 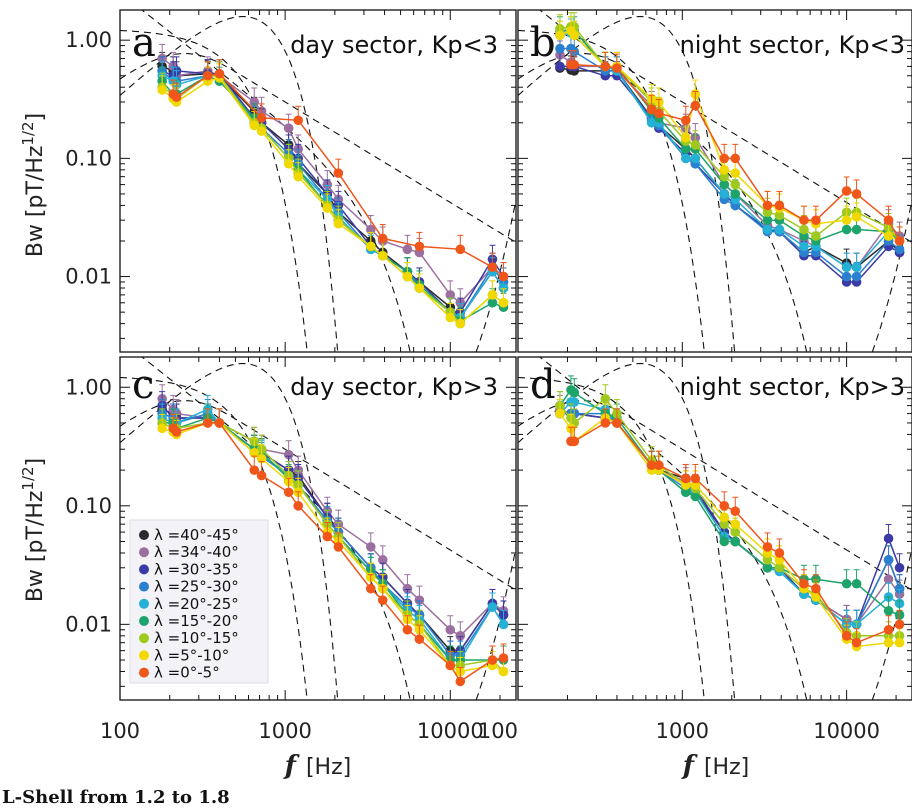 What do you see at coordinates (191, 655) in the screenshot?
I see `legend-label: λ =5°-10°` at bounding box center [191, 655].